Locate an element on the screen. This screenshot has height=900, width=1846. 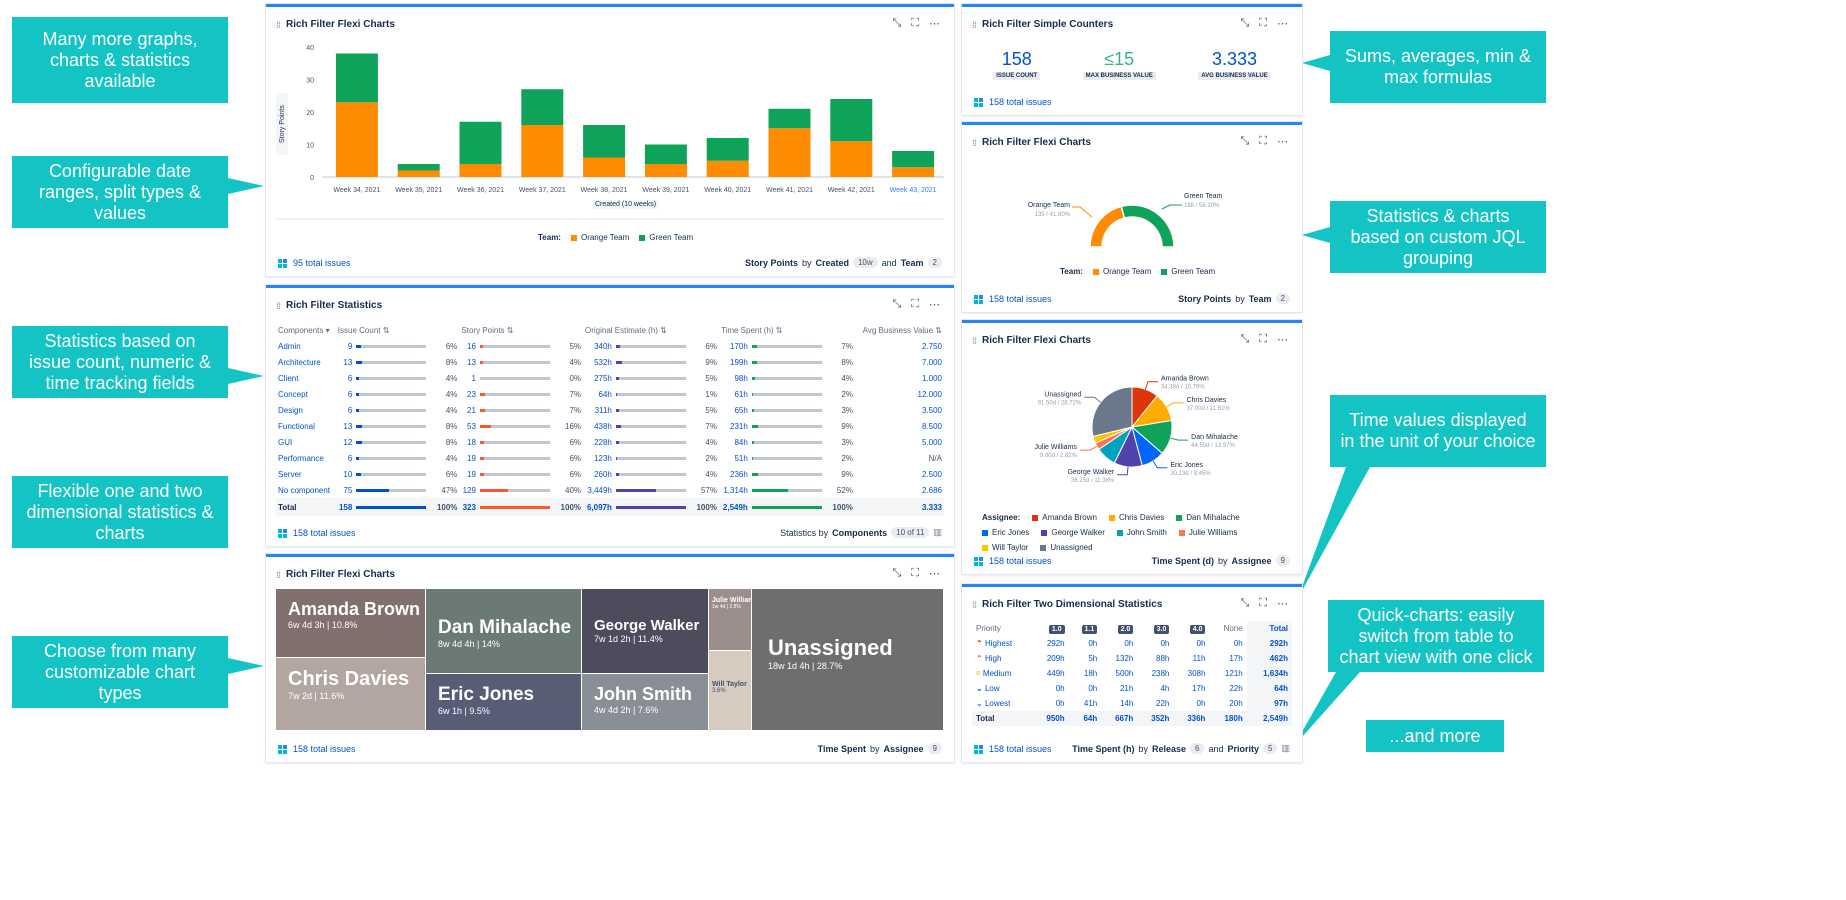
component-name: Functional is located at coordinates (296, 426).